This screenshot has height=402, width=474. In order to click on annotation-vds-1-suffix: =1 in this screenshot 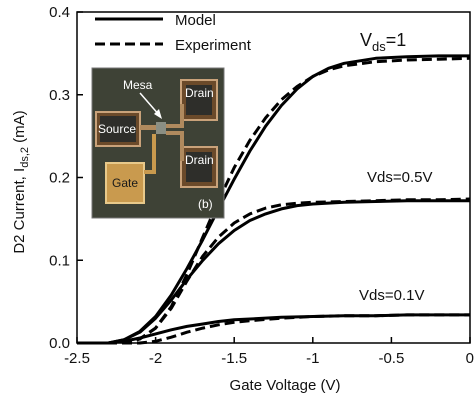, I will do `click(396, 40)`.